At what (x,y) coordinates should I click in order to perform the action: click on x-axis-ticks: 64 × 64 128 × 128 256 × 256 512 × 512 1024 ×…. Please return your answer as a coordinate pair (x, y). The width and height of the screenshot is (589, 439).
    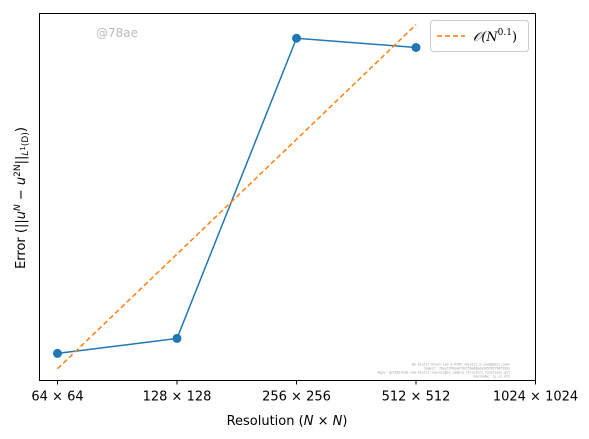
    Looking at the image, I should click on (304, 392).